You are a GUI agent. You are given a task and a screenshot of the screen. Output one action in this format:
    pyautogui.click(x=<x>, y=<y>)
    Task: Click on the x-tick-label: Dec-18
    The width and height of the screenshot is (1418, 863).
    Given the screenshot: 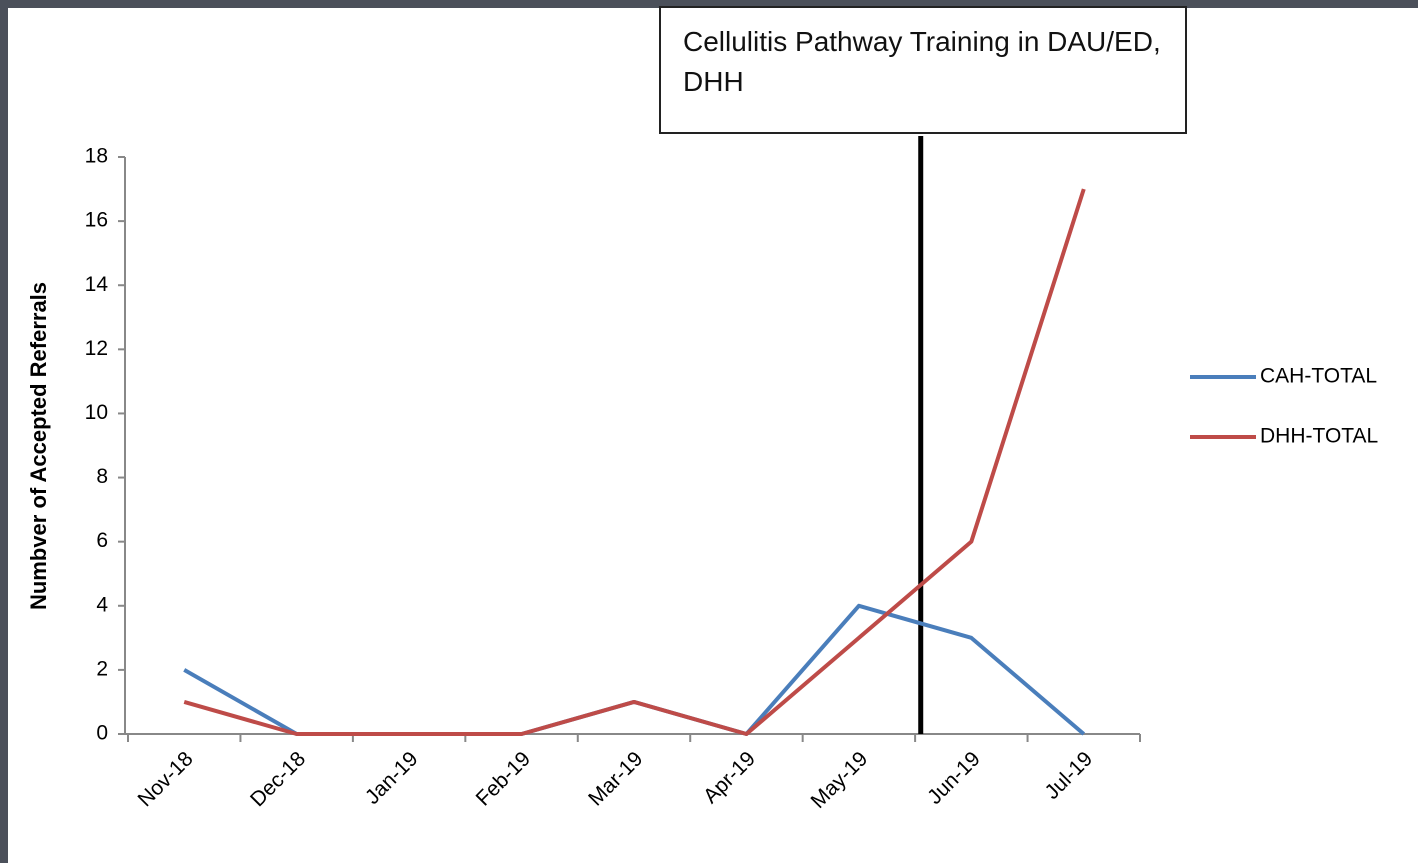 What is the action you would take?
    pyautogui.click(x=278, y=779)
    